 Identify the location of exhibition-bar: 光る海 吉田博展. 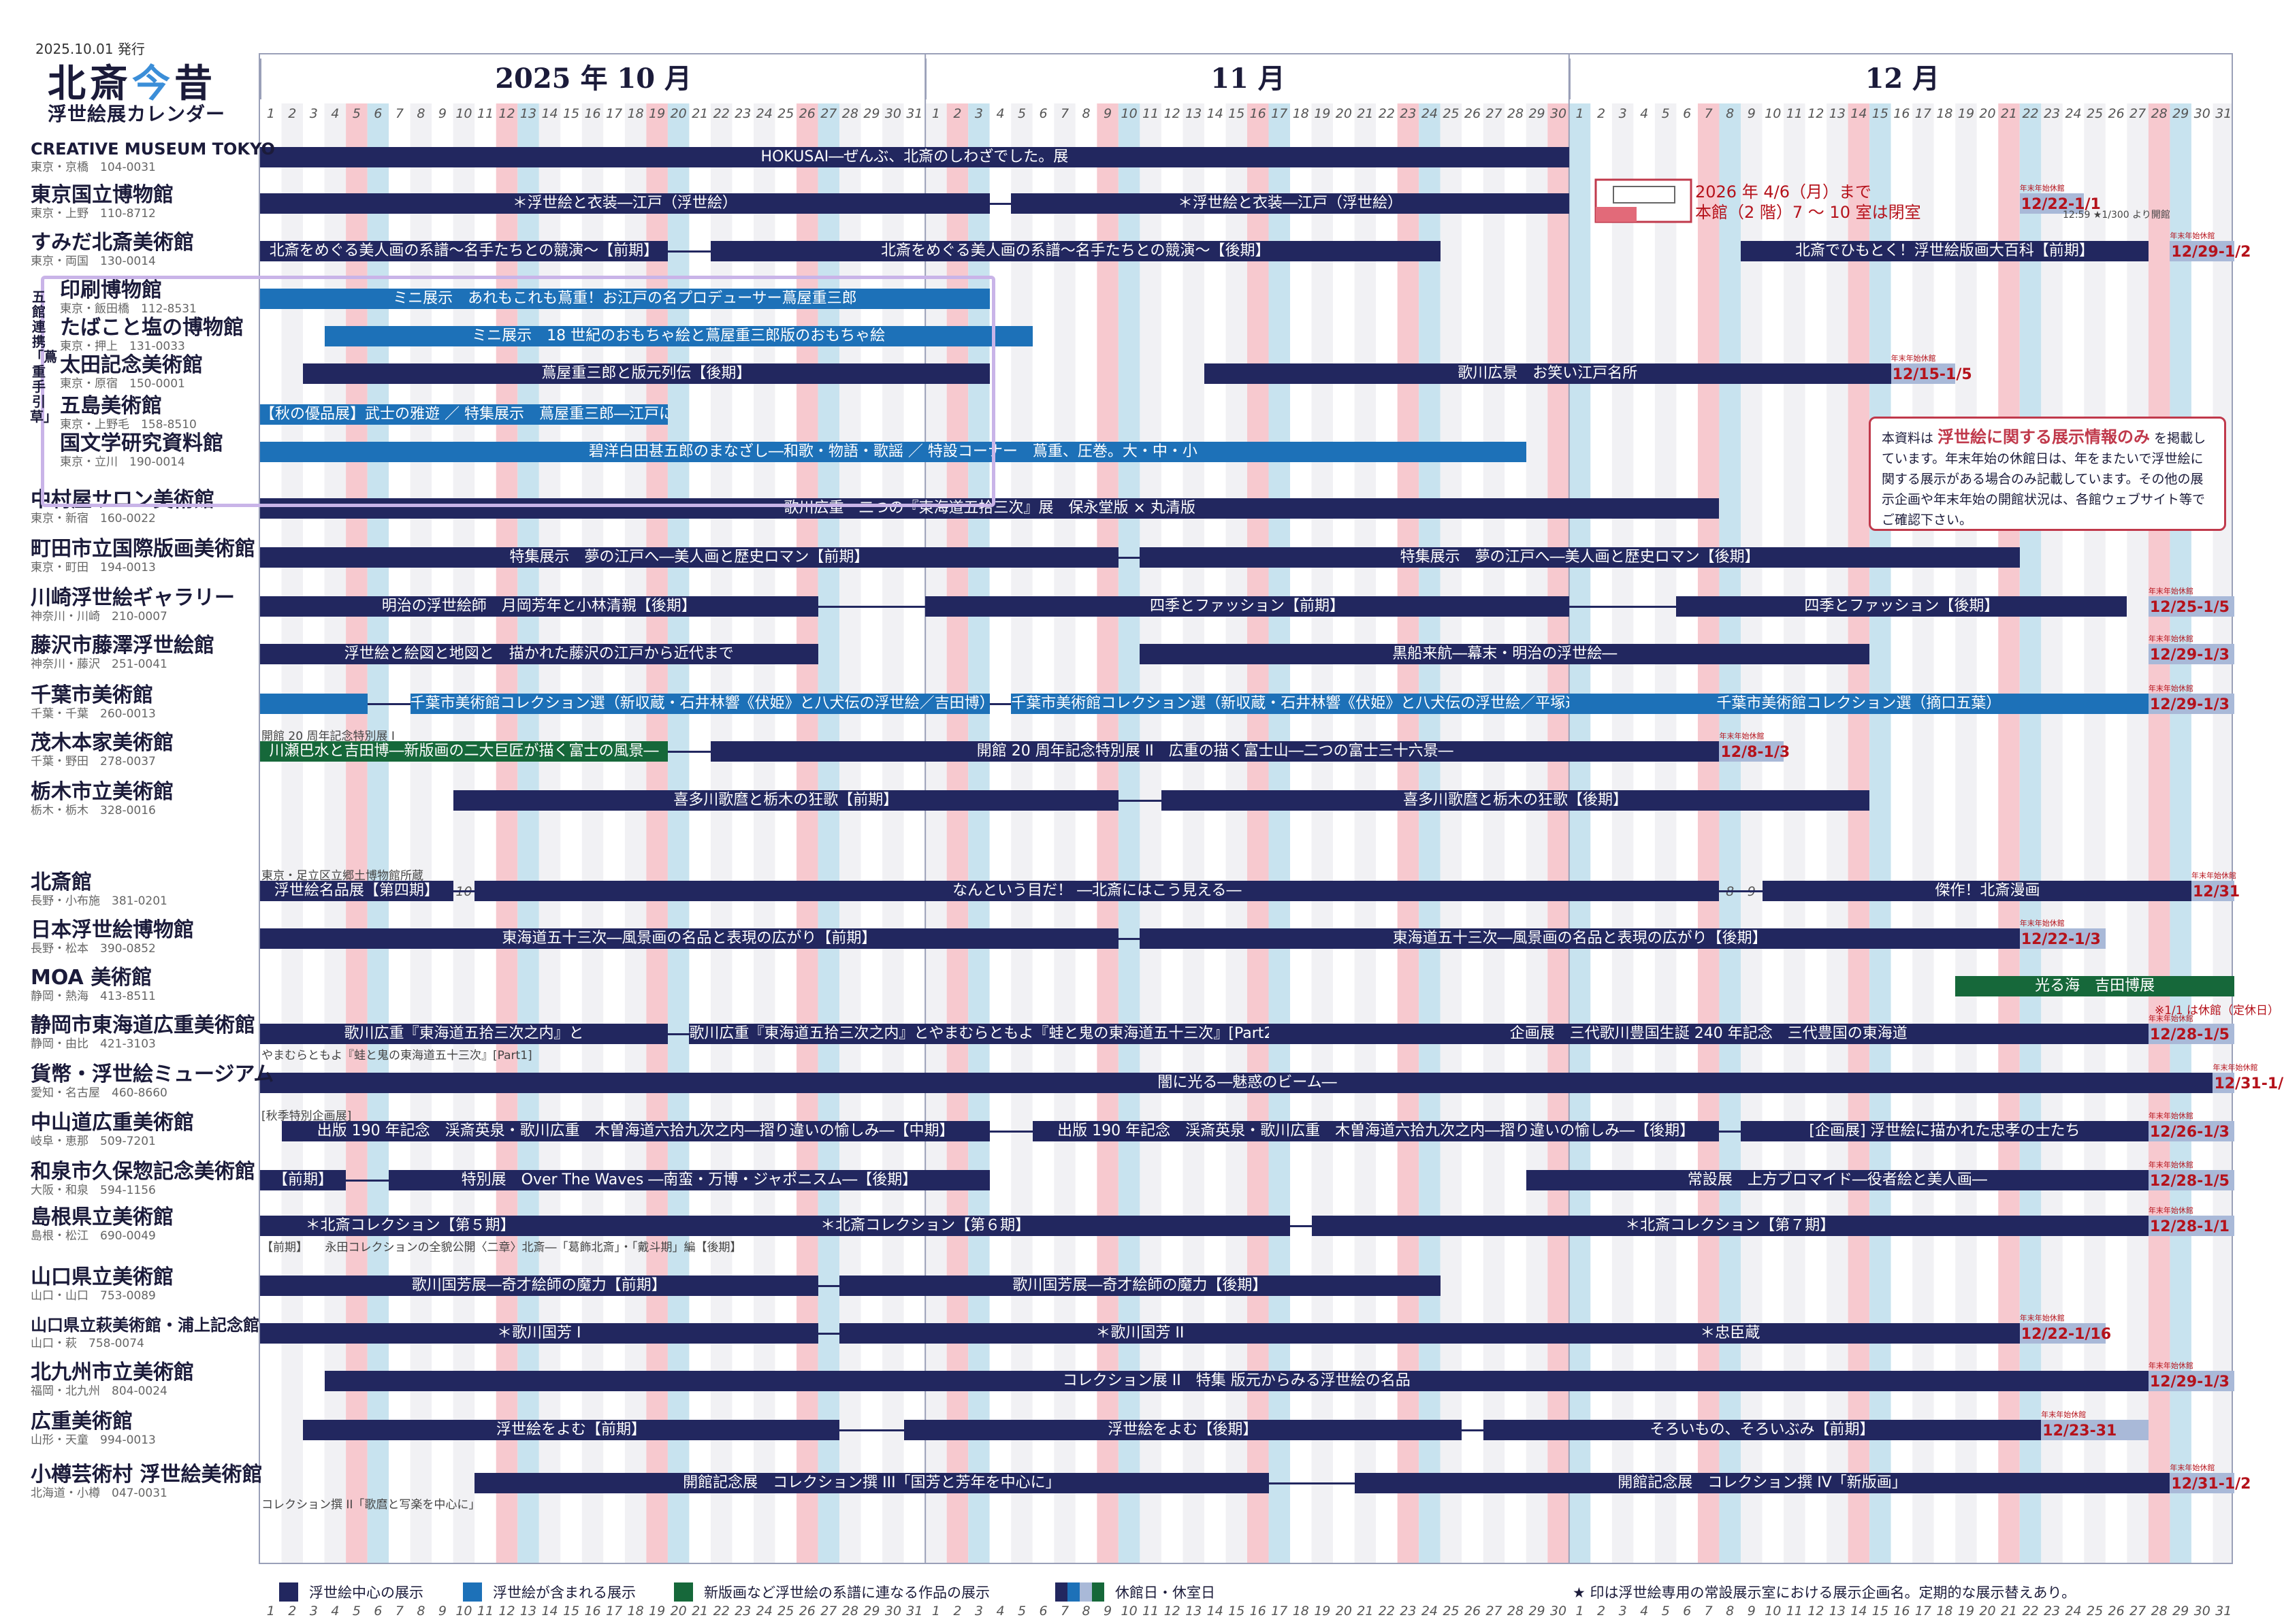
(2094, 986).